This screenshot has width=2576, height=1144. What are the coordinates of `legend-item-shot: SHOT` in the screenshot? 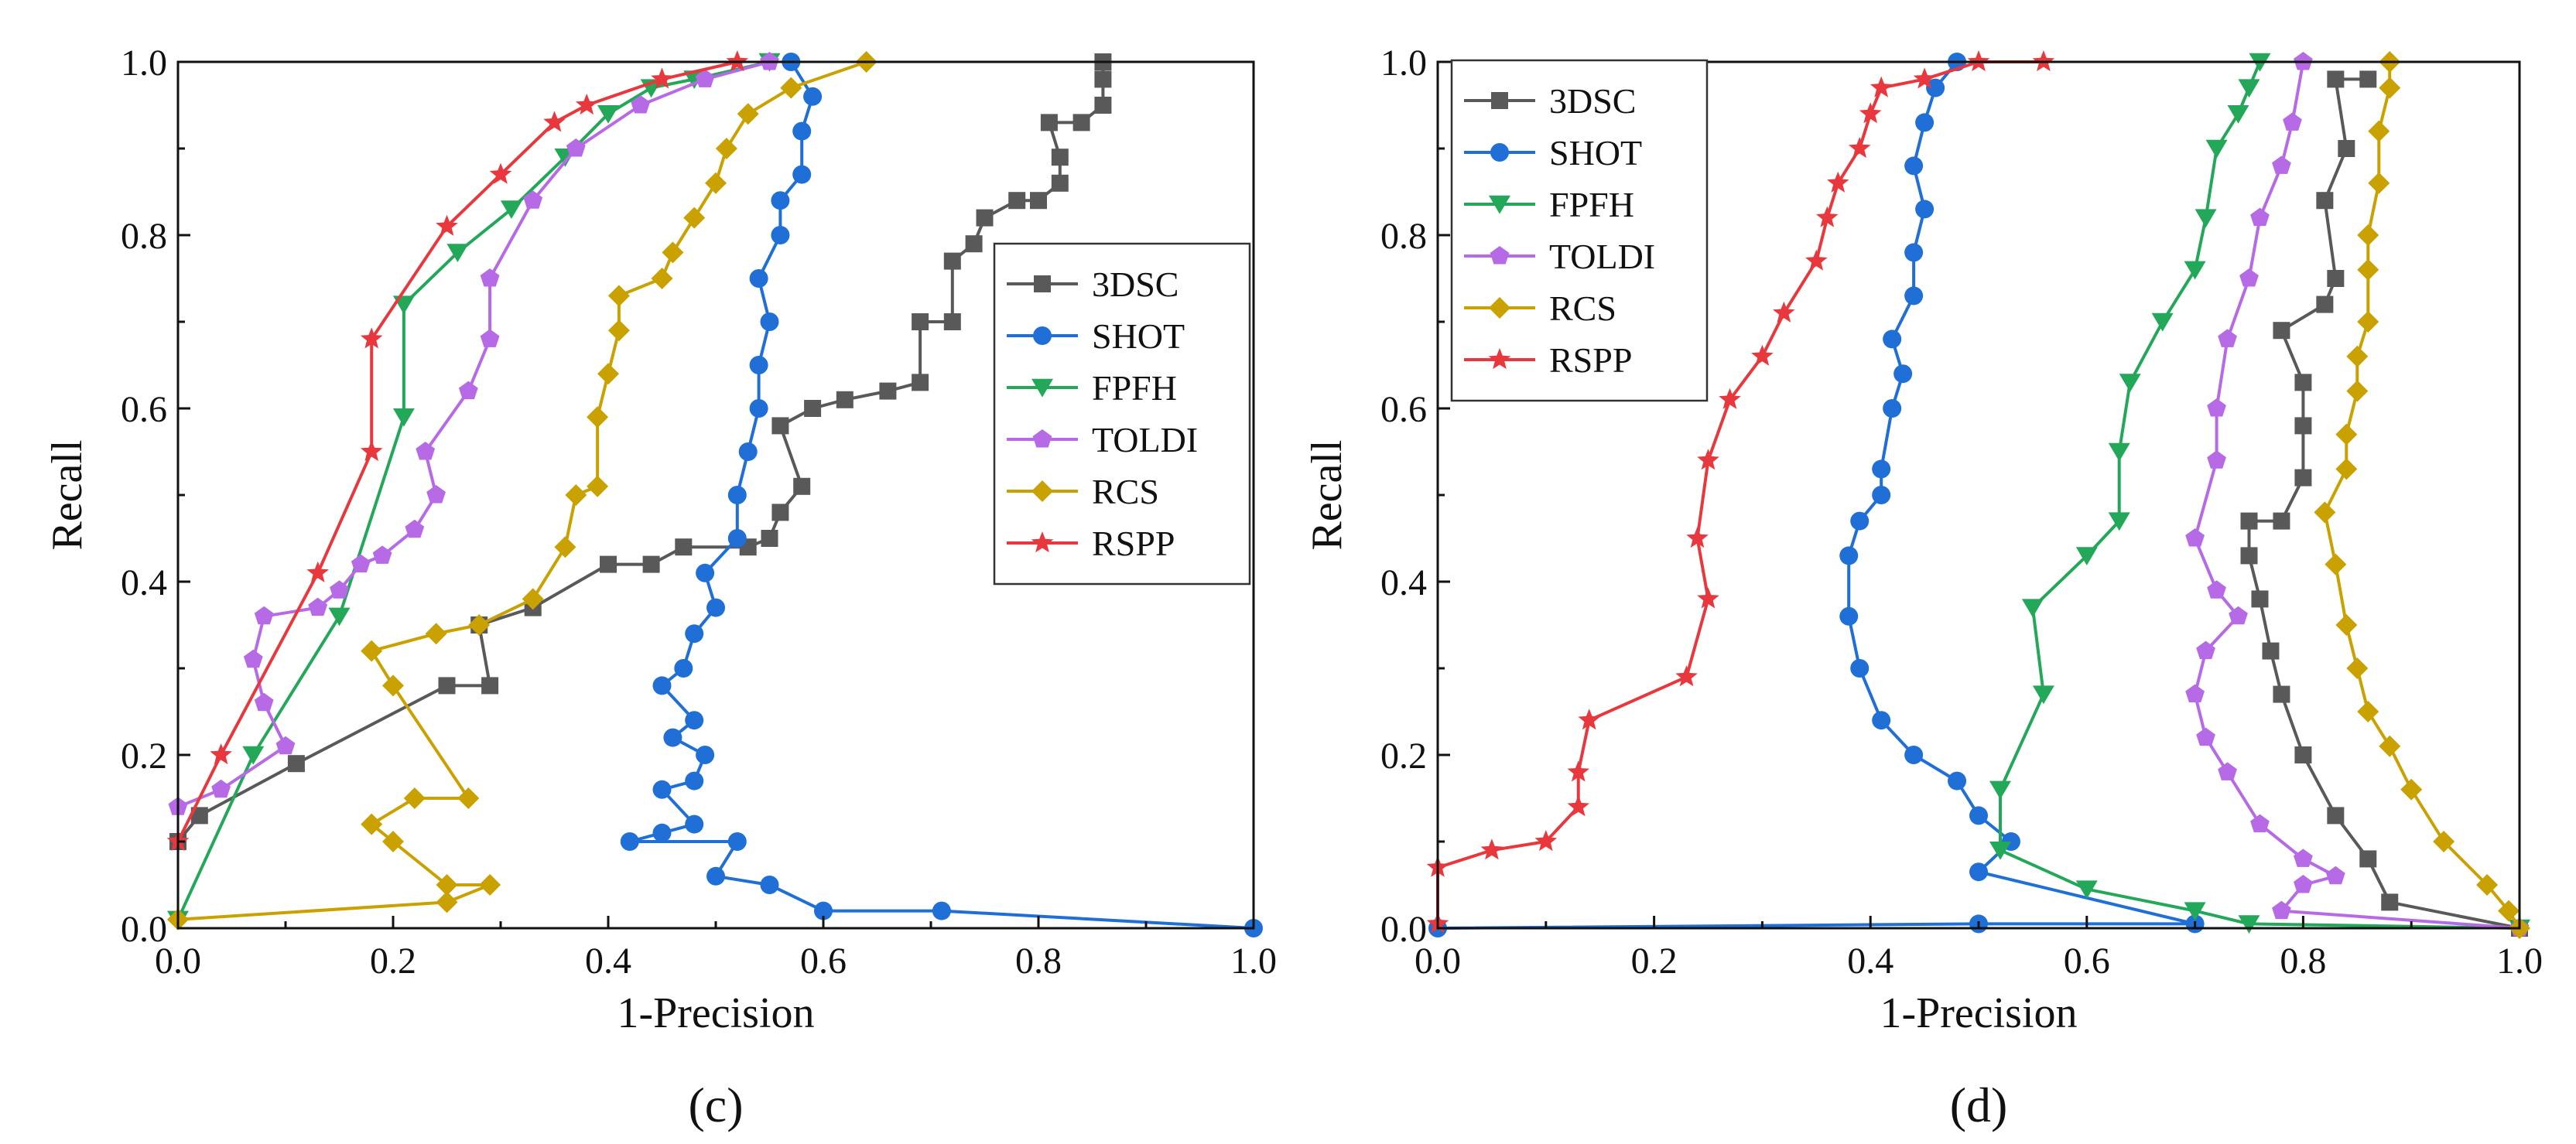 It's located at (1096, 336).